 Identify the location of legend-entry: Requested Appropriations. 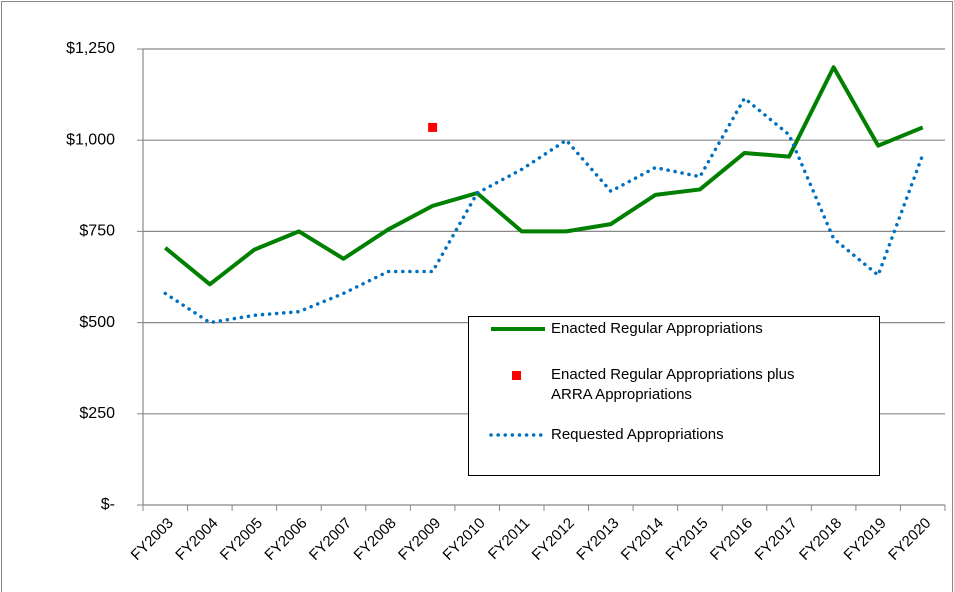
(674, 443).